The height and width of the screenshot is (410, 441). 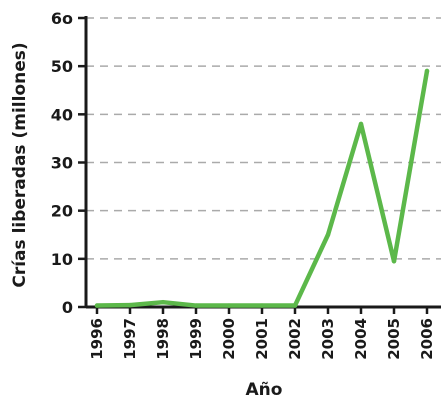 What do you see at coordinates (328, 339) in the screenshot?
I see `x-tick-label: 2003` at bounding box center [328, 339].